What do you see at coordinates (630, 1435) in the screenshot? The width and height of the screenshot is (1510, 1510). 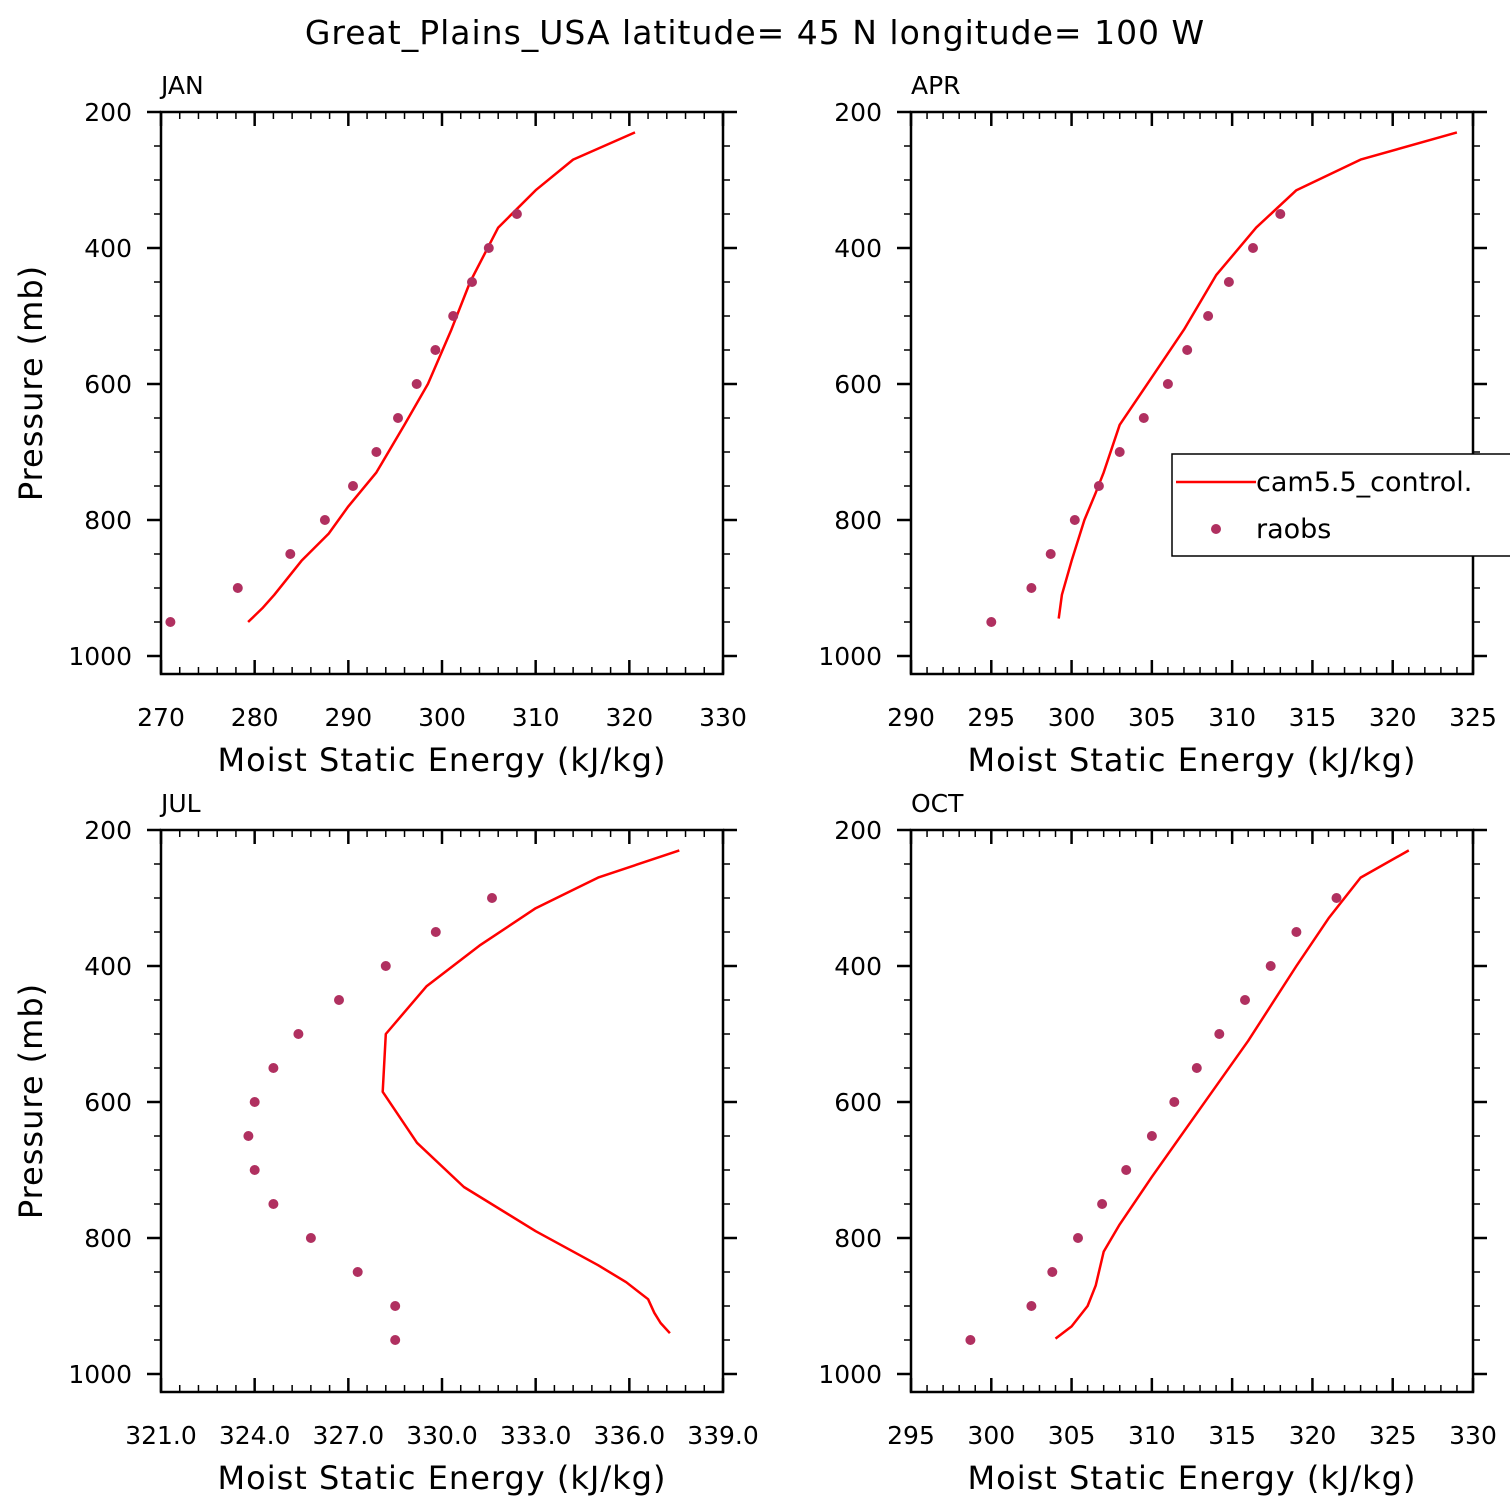 I see `x-tick-label: 336.0` at bounding box center [630, 1435].